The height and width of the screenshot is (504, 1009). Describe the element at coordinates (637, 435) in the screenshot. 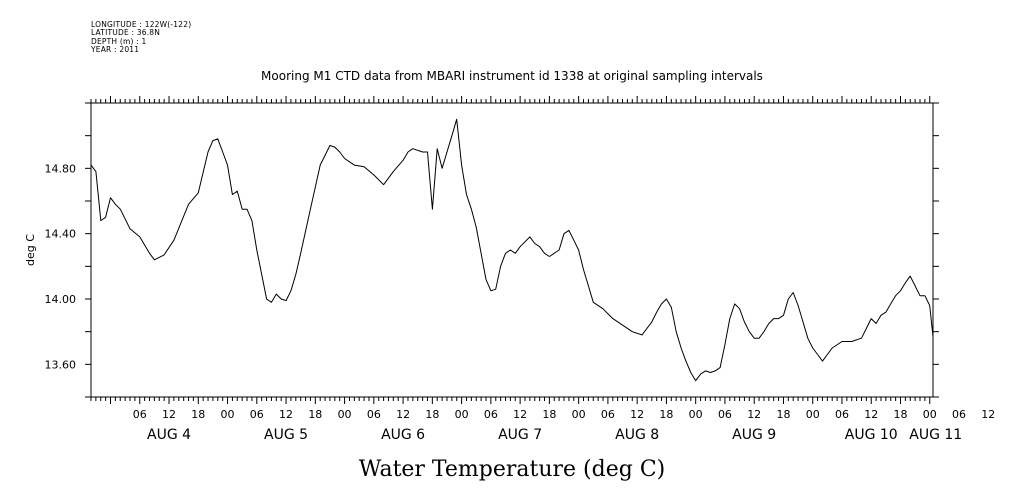

I see `x-date-label: AUG 8` at that location.